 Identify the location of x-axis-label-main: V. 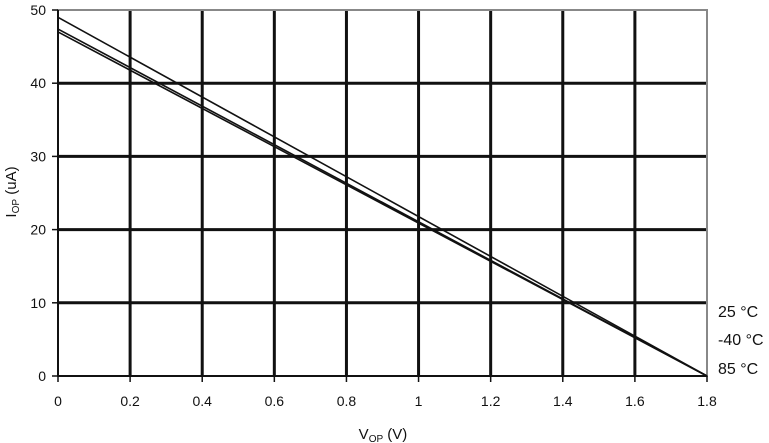
(364, 434).